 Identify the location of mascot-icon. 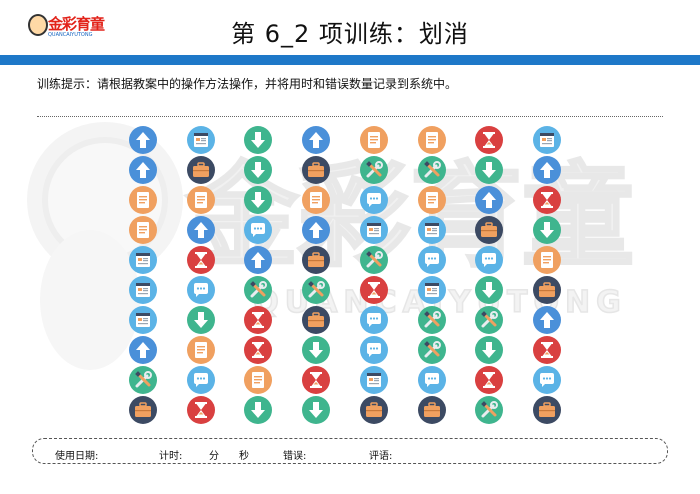
(38, 25).